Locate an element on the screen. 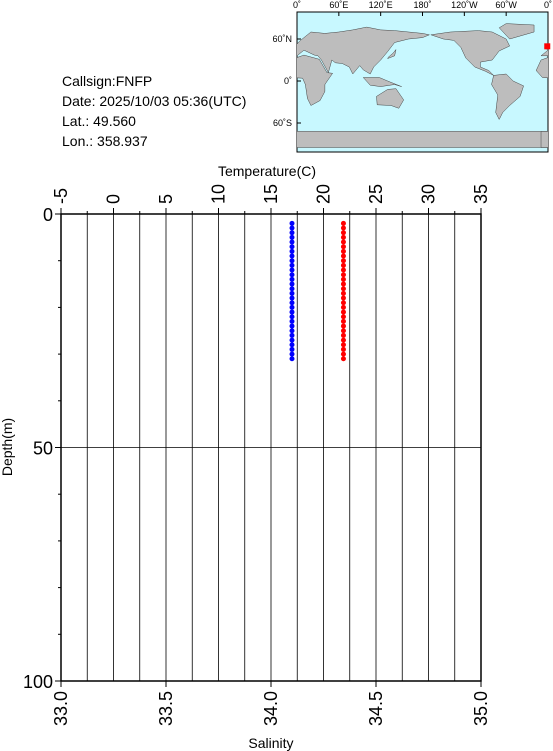  map-lon-label: 180˚ is located at coordinates (422, 5).